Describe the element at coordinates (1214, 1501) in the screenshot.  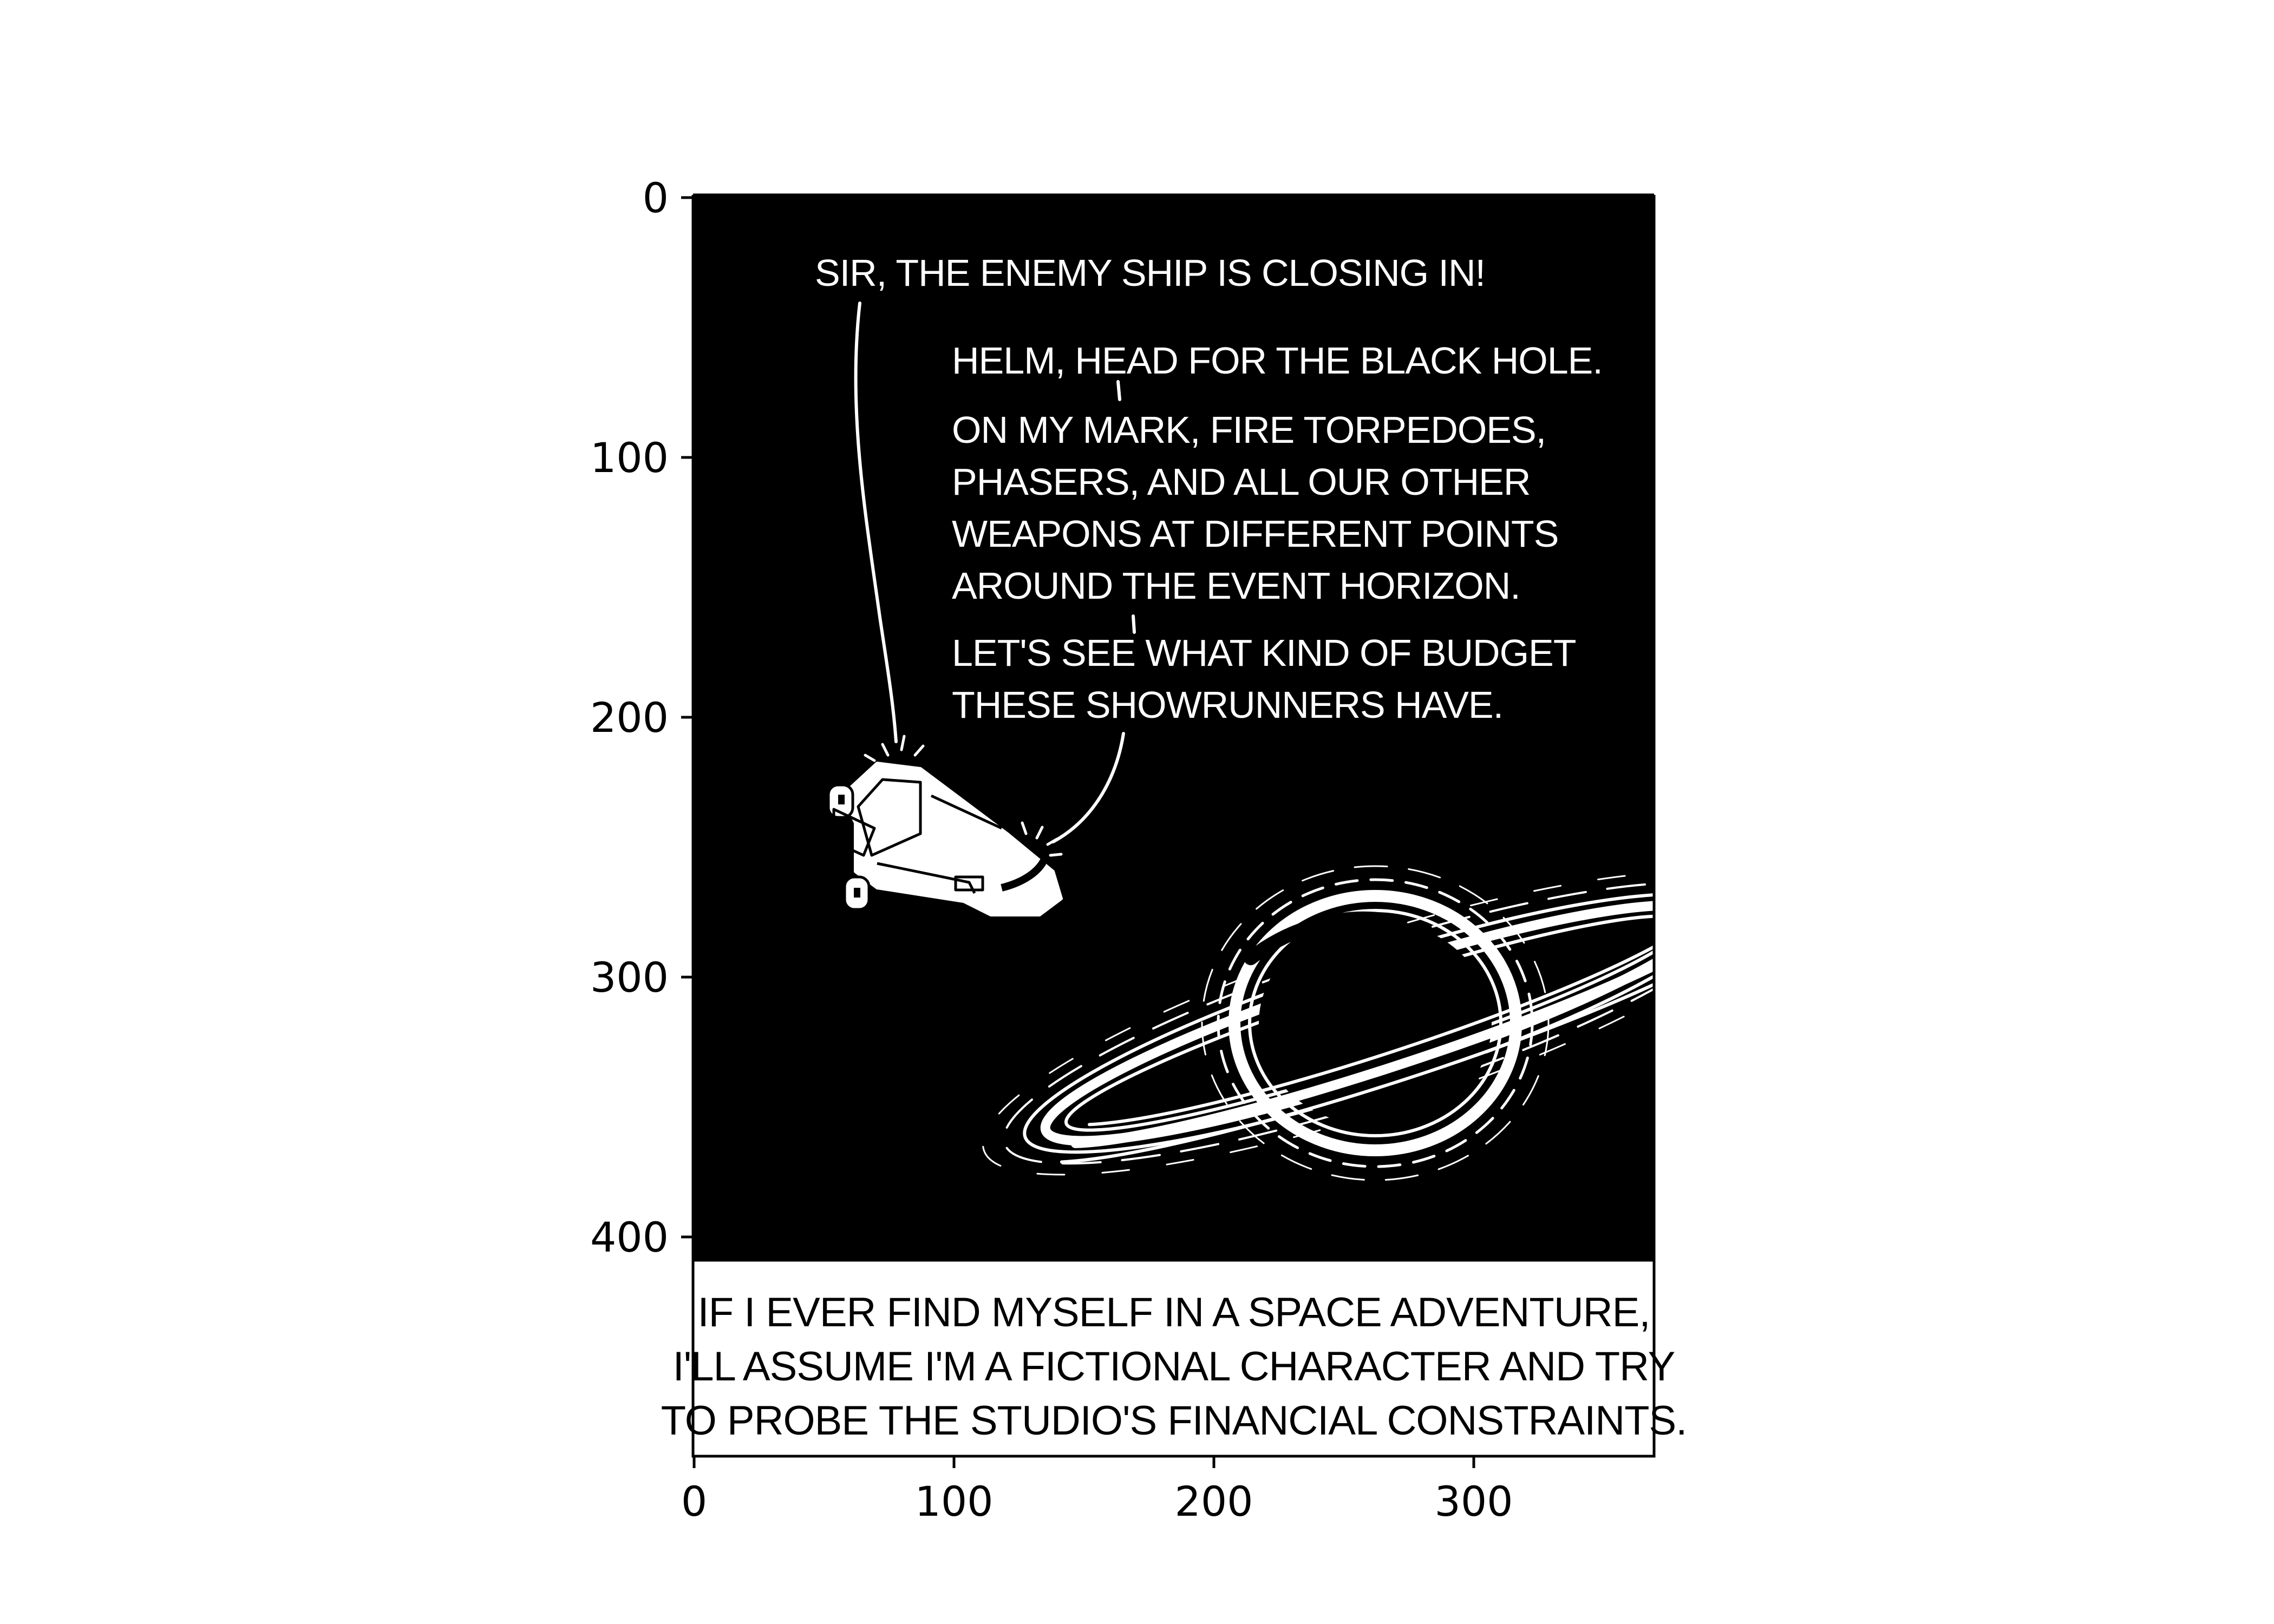
I see `x-tick-label: 200` at that location.